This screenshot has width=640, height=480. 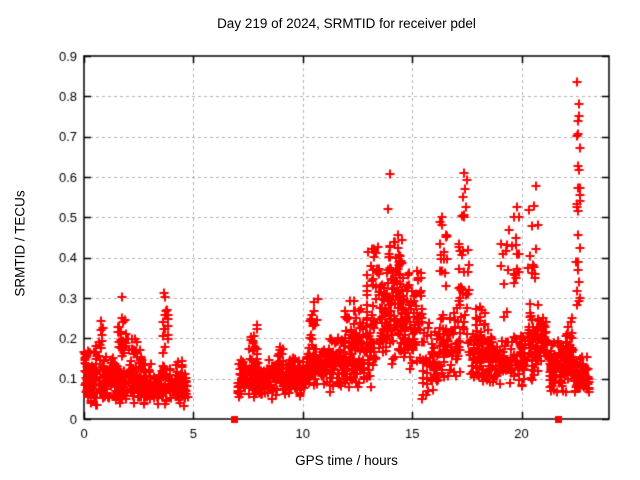 I want to click on y-axis-label: SRMTID / TECUs, so click(x=20, y=243).